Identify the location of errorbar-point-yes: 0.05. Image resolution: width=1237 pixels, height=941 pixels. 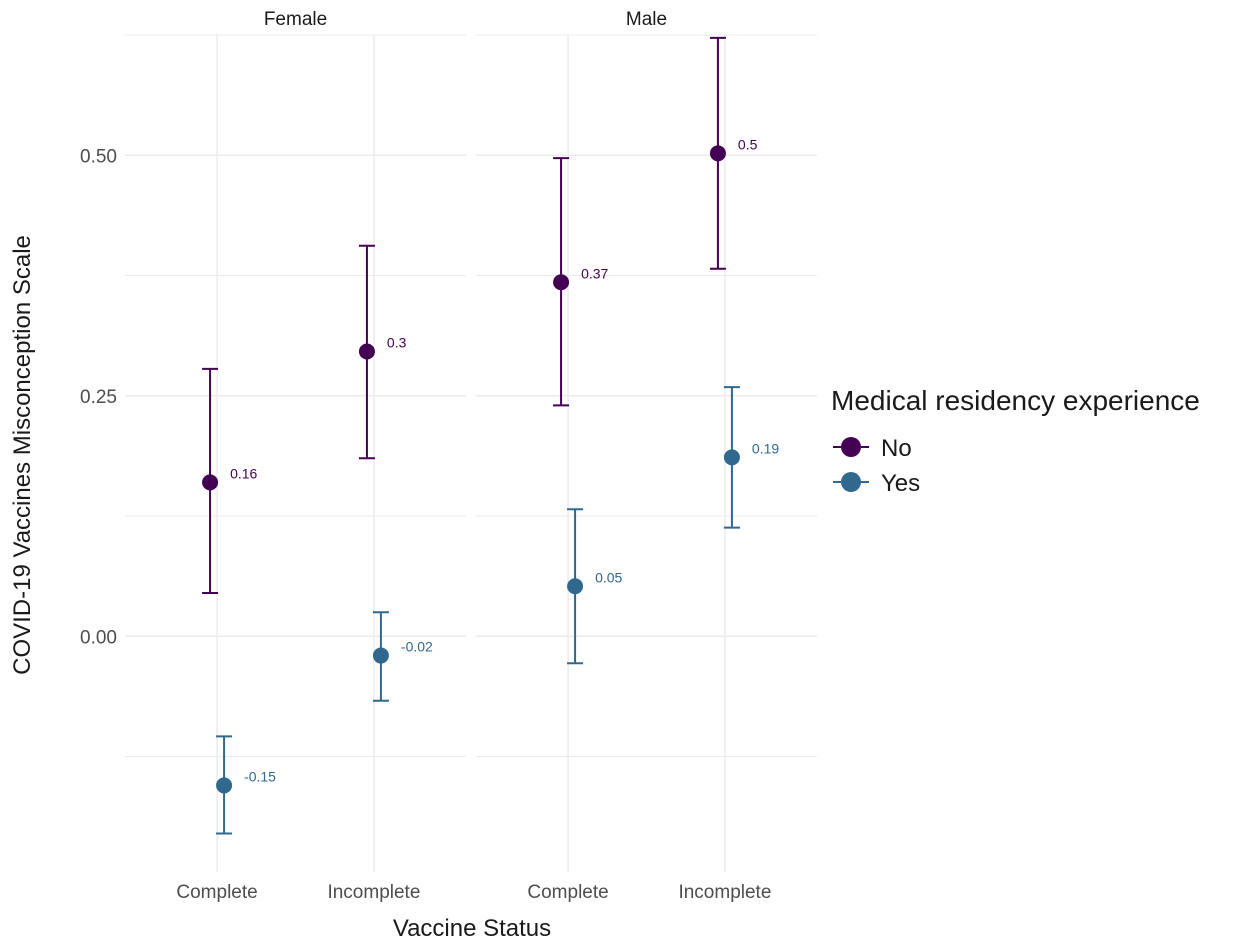
(595, 586).